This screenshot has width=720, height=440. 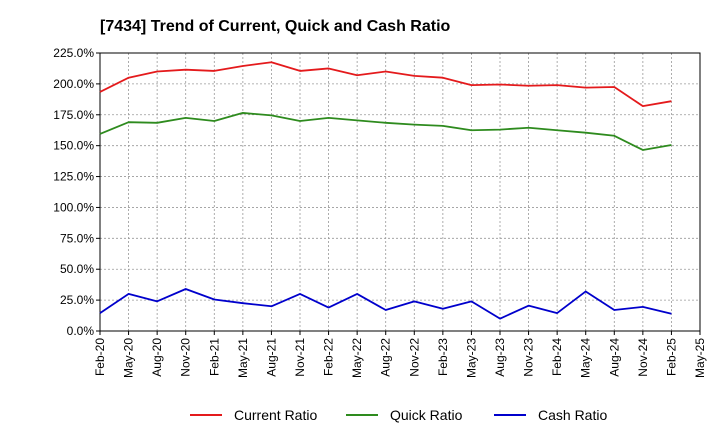 I want to click on legend: Current Ratio Quick Ratio Cash Ratio, so click(x=398, y=415).